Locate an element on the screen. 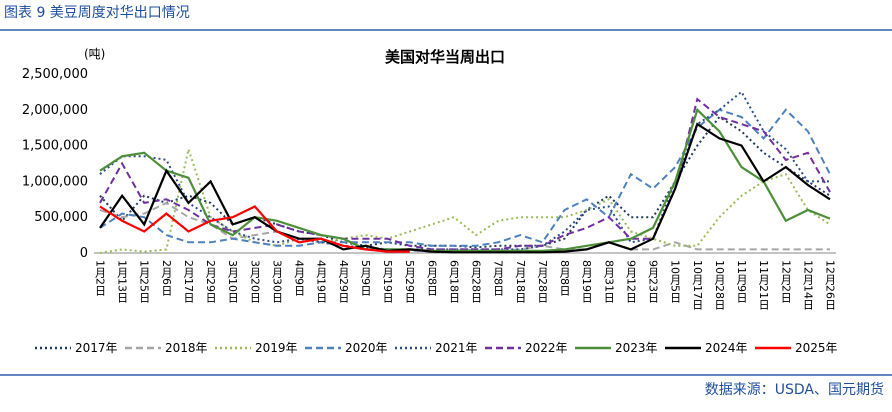  x-tick-label: 5月9日 is located at coordinates (365, 278).